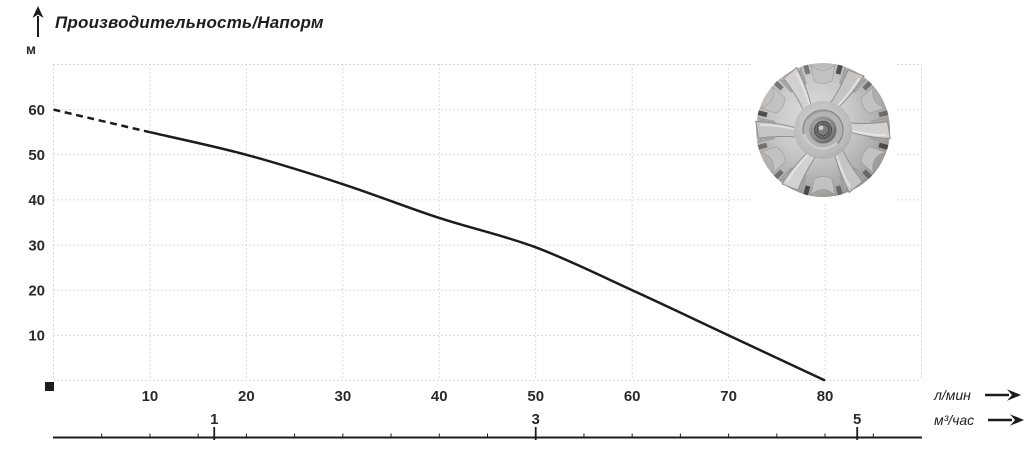 The width and height of the screenshot is (1029, 451). What do you see at coordinates (980, 395) in the screenshot?
I see `x-axis-unit-lmin: л/мин` at bounding box center [980, 395].